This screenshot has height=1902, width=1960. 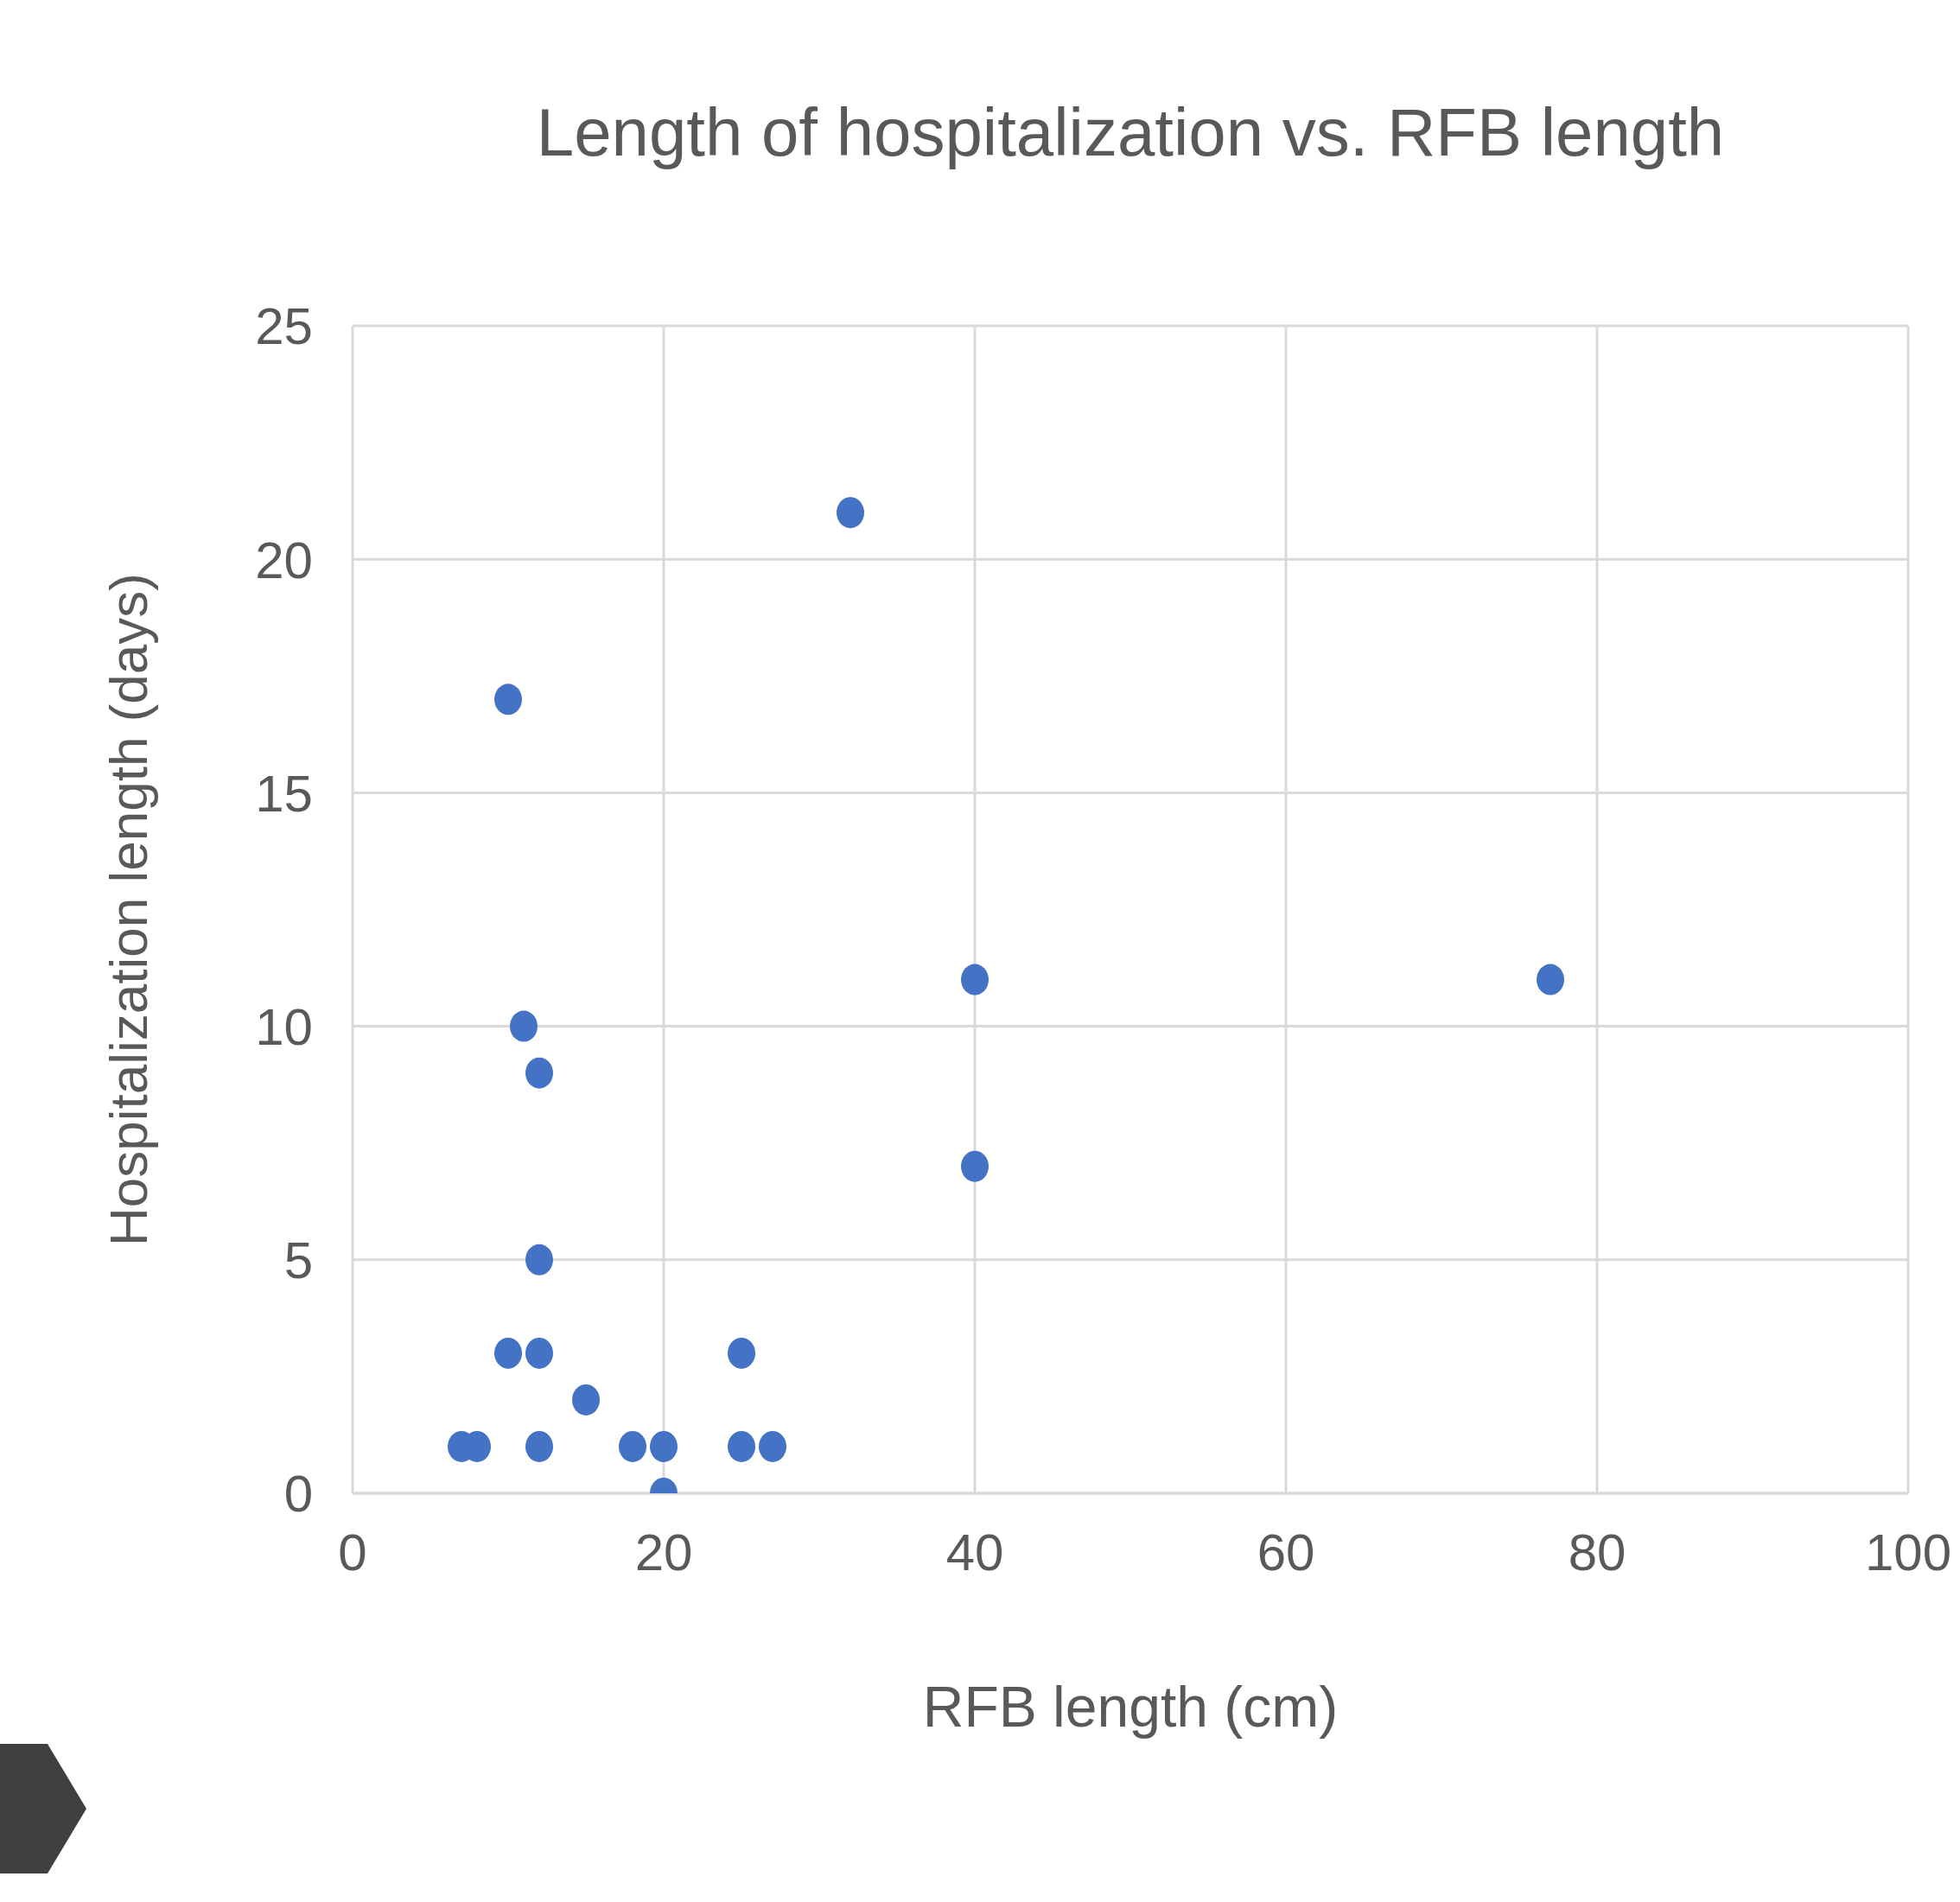 What do you see at coordinates (129, 909) in the screenshot?
I see `y-axis-title: Hospitalization length (days)` at bounding box center [129, 909].